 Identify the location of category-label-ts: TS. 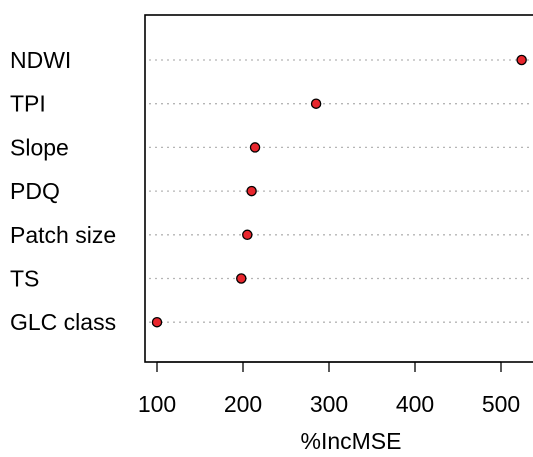
(24, 279).